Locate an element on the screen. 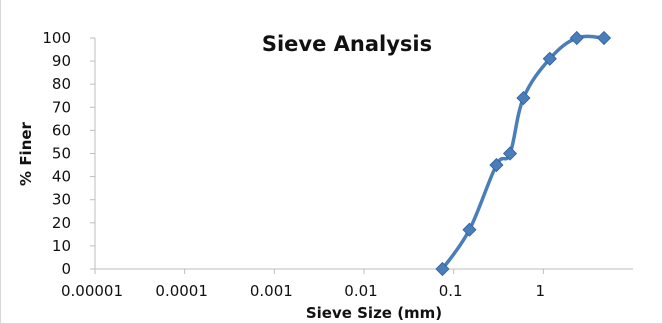  y-tick-label: 20 is located at coordinates (61, 223).